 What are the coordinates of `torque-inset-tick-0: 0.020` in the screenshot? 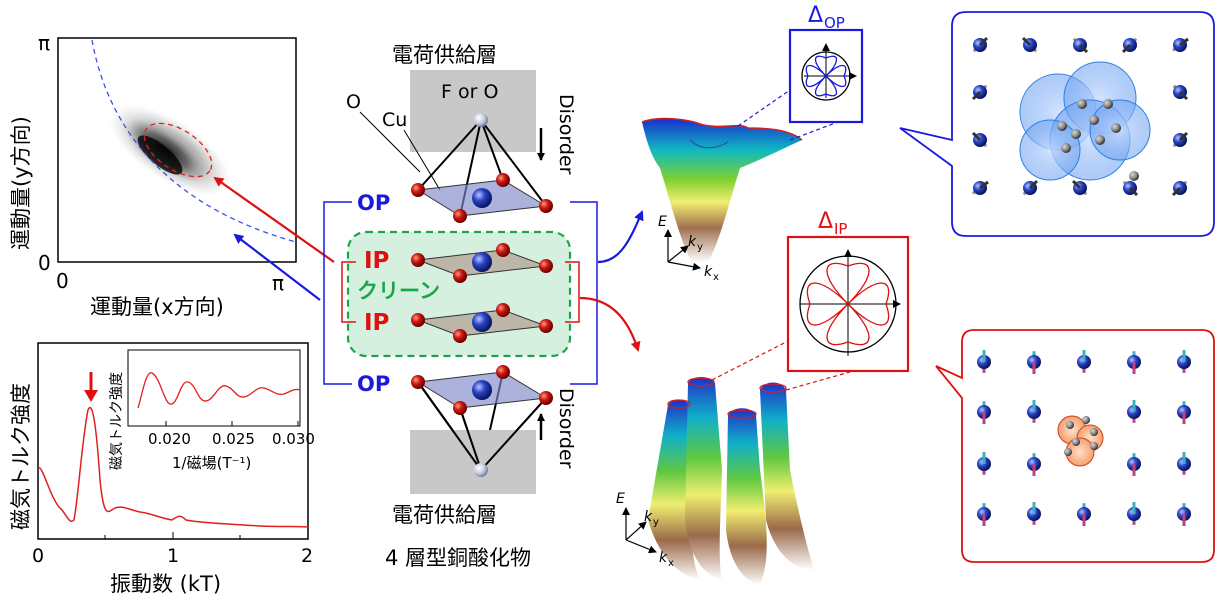 It's located at (169, 439).